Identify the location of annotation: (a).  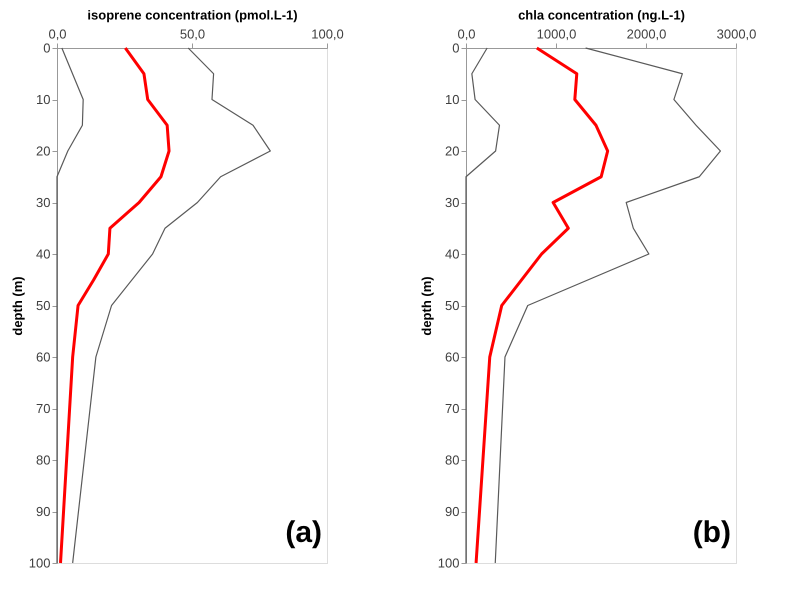
(303, 532).